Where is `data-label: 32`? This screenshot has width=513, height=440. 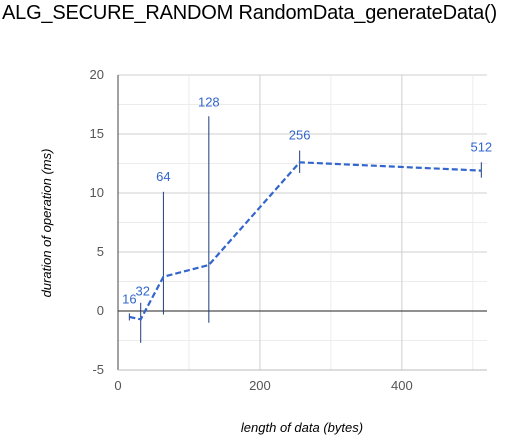 data-label: 32 is located at coordinates (142, 291).